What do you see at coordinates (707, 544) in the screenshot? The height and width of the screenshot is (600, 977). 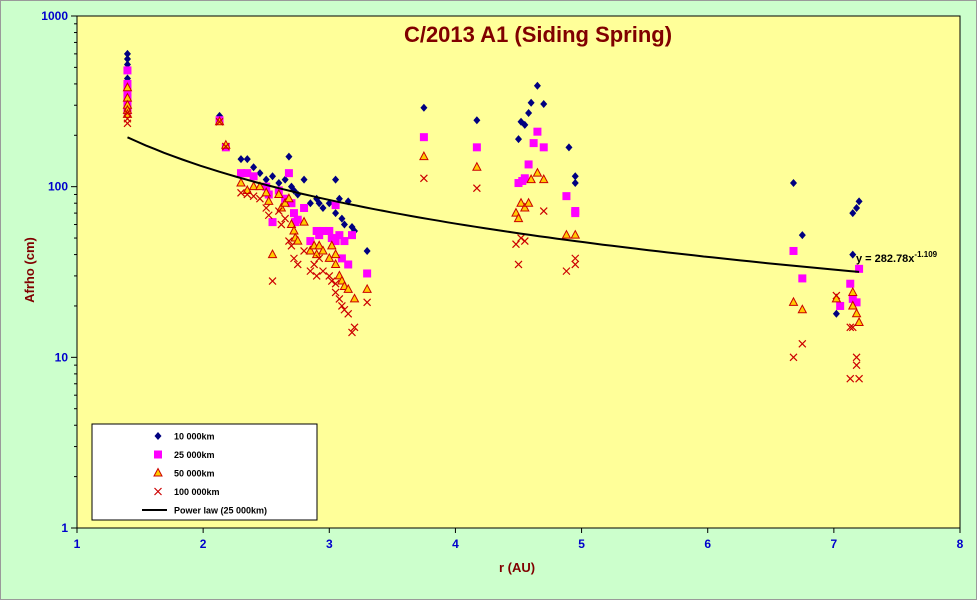 I see `x-tick-label: 6` at bounding box center [707, 544].